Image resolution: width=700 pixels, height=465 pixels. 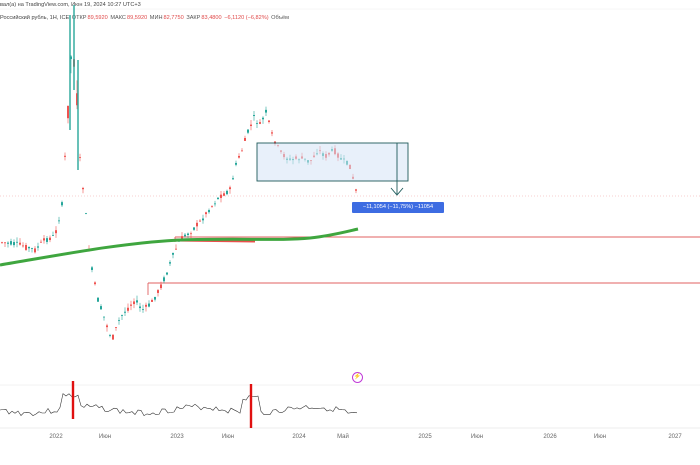 I want to click on open-label: ОТКР, so click(x=79, y=18).